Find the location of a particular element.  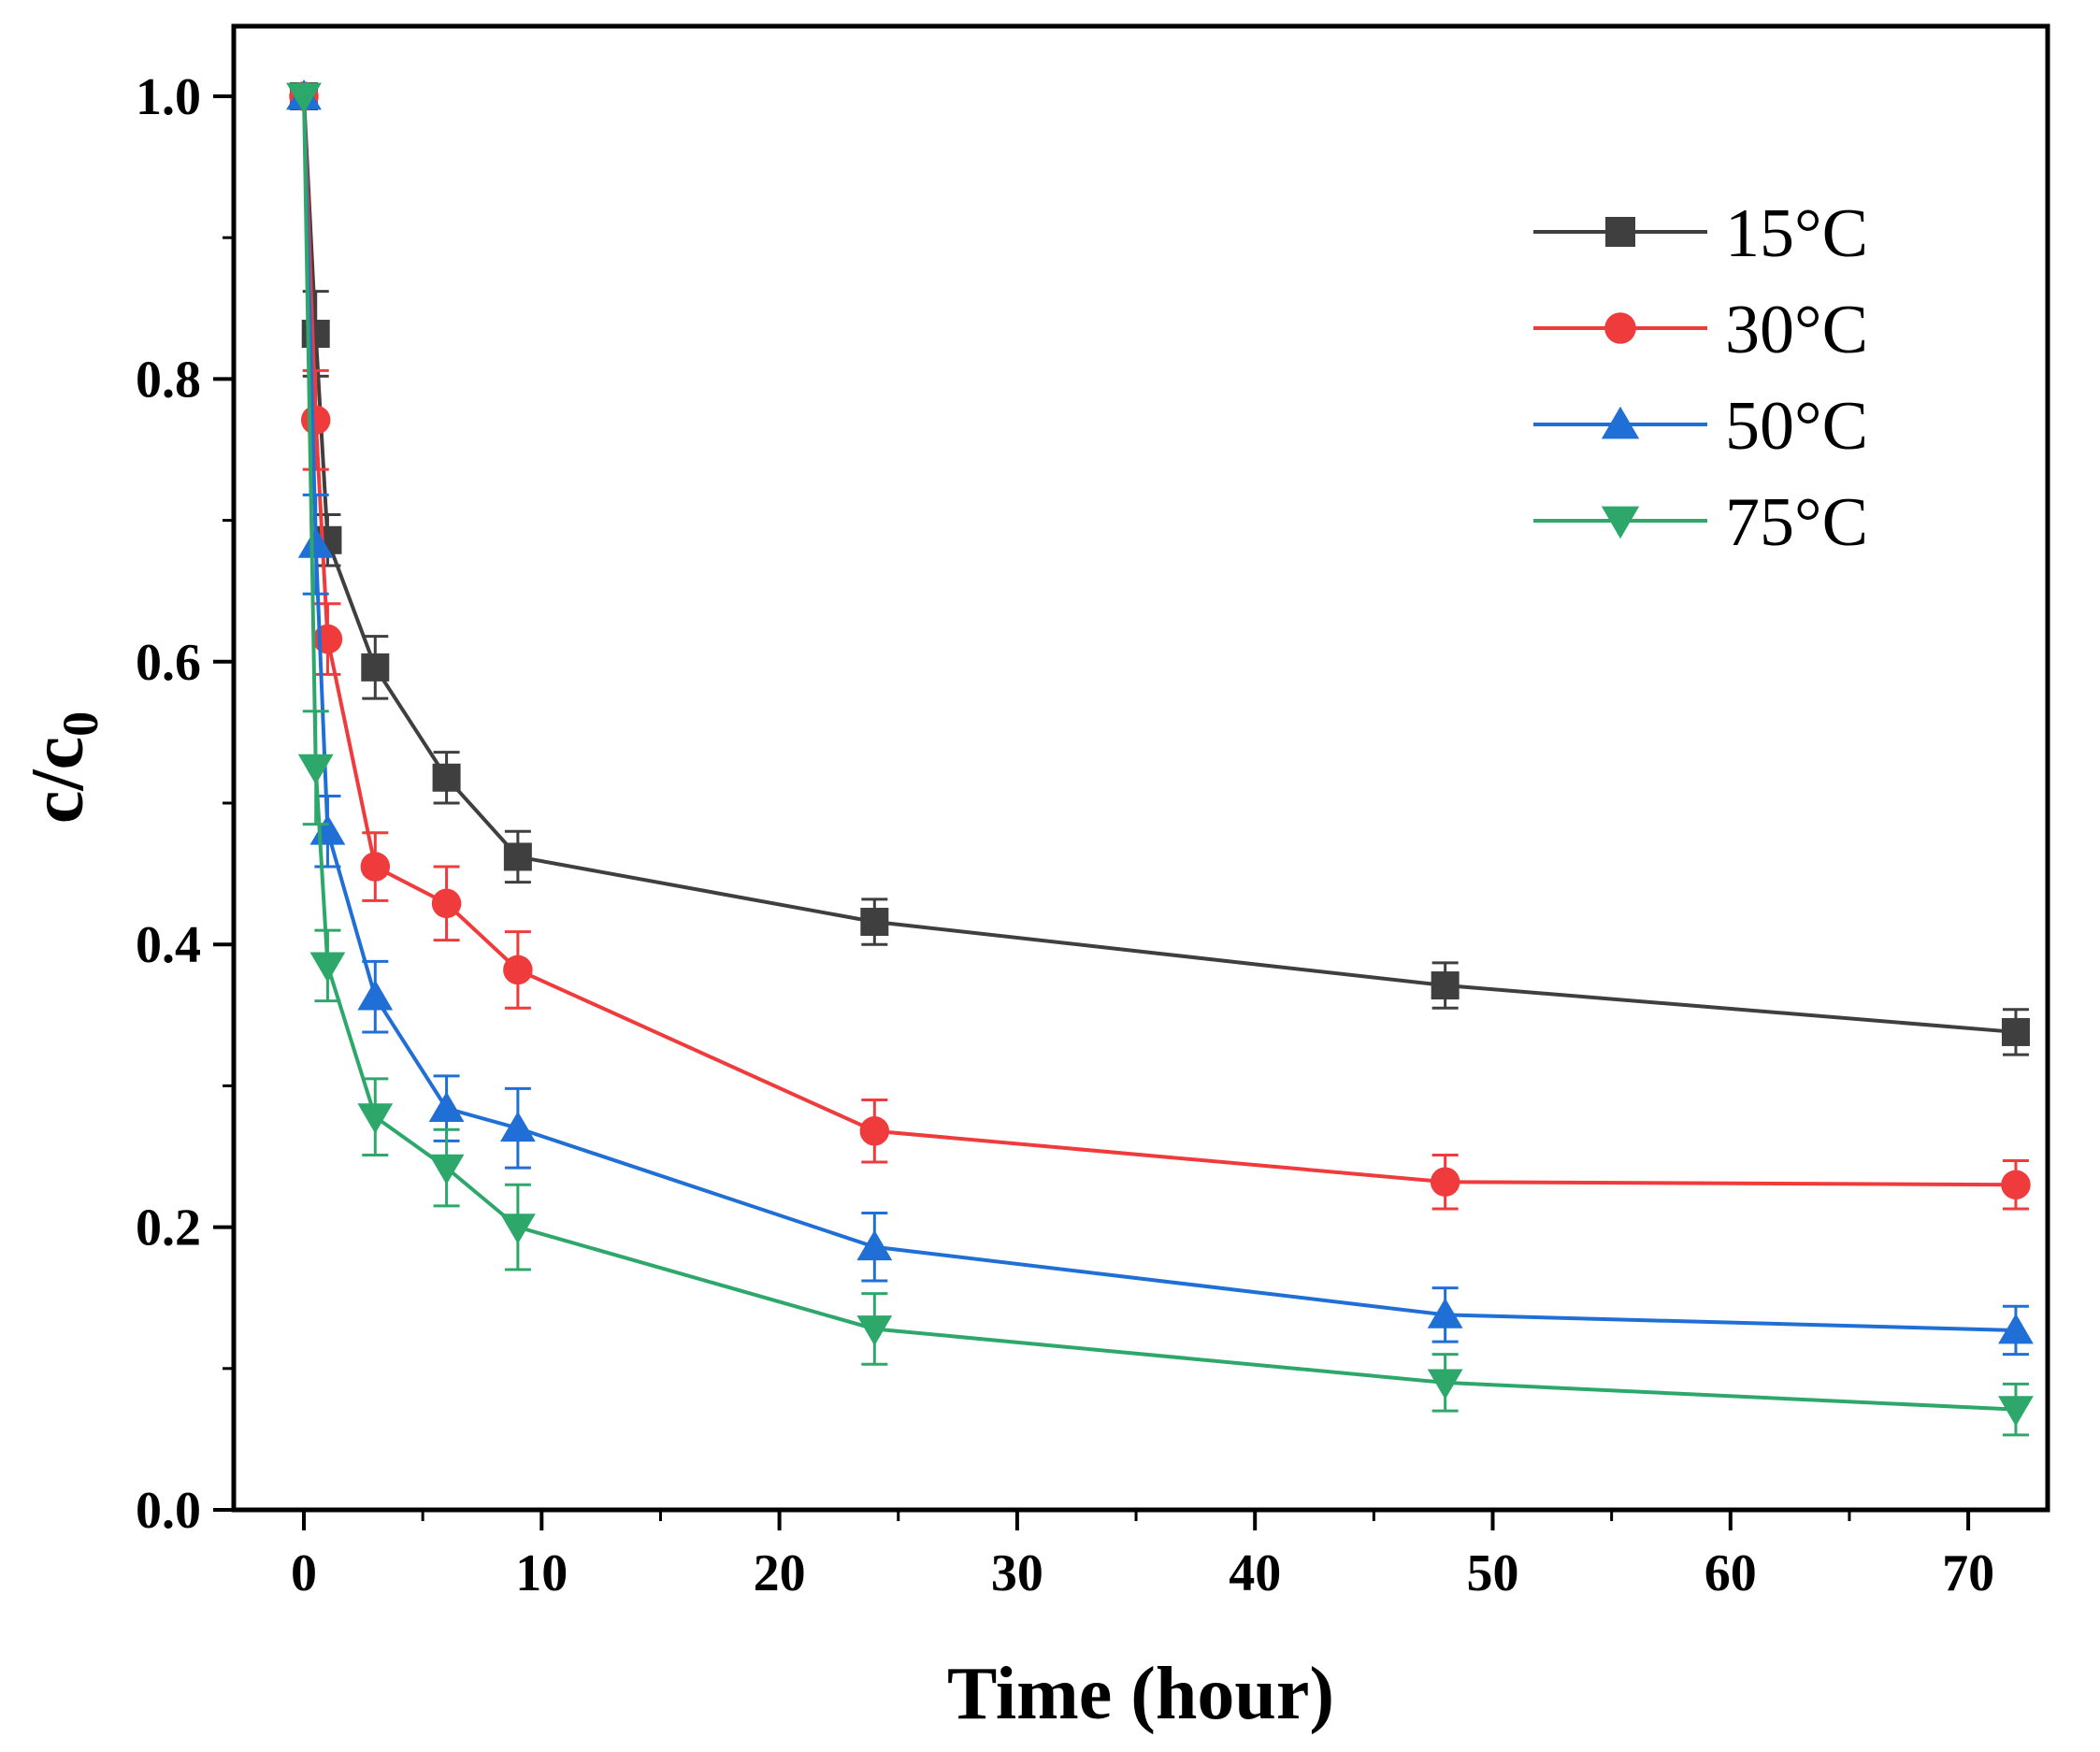

x-tick-label: 50 is located at coordinates (1493, 1573).